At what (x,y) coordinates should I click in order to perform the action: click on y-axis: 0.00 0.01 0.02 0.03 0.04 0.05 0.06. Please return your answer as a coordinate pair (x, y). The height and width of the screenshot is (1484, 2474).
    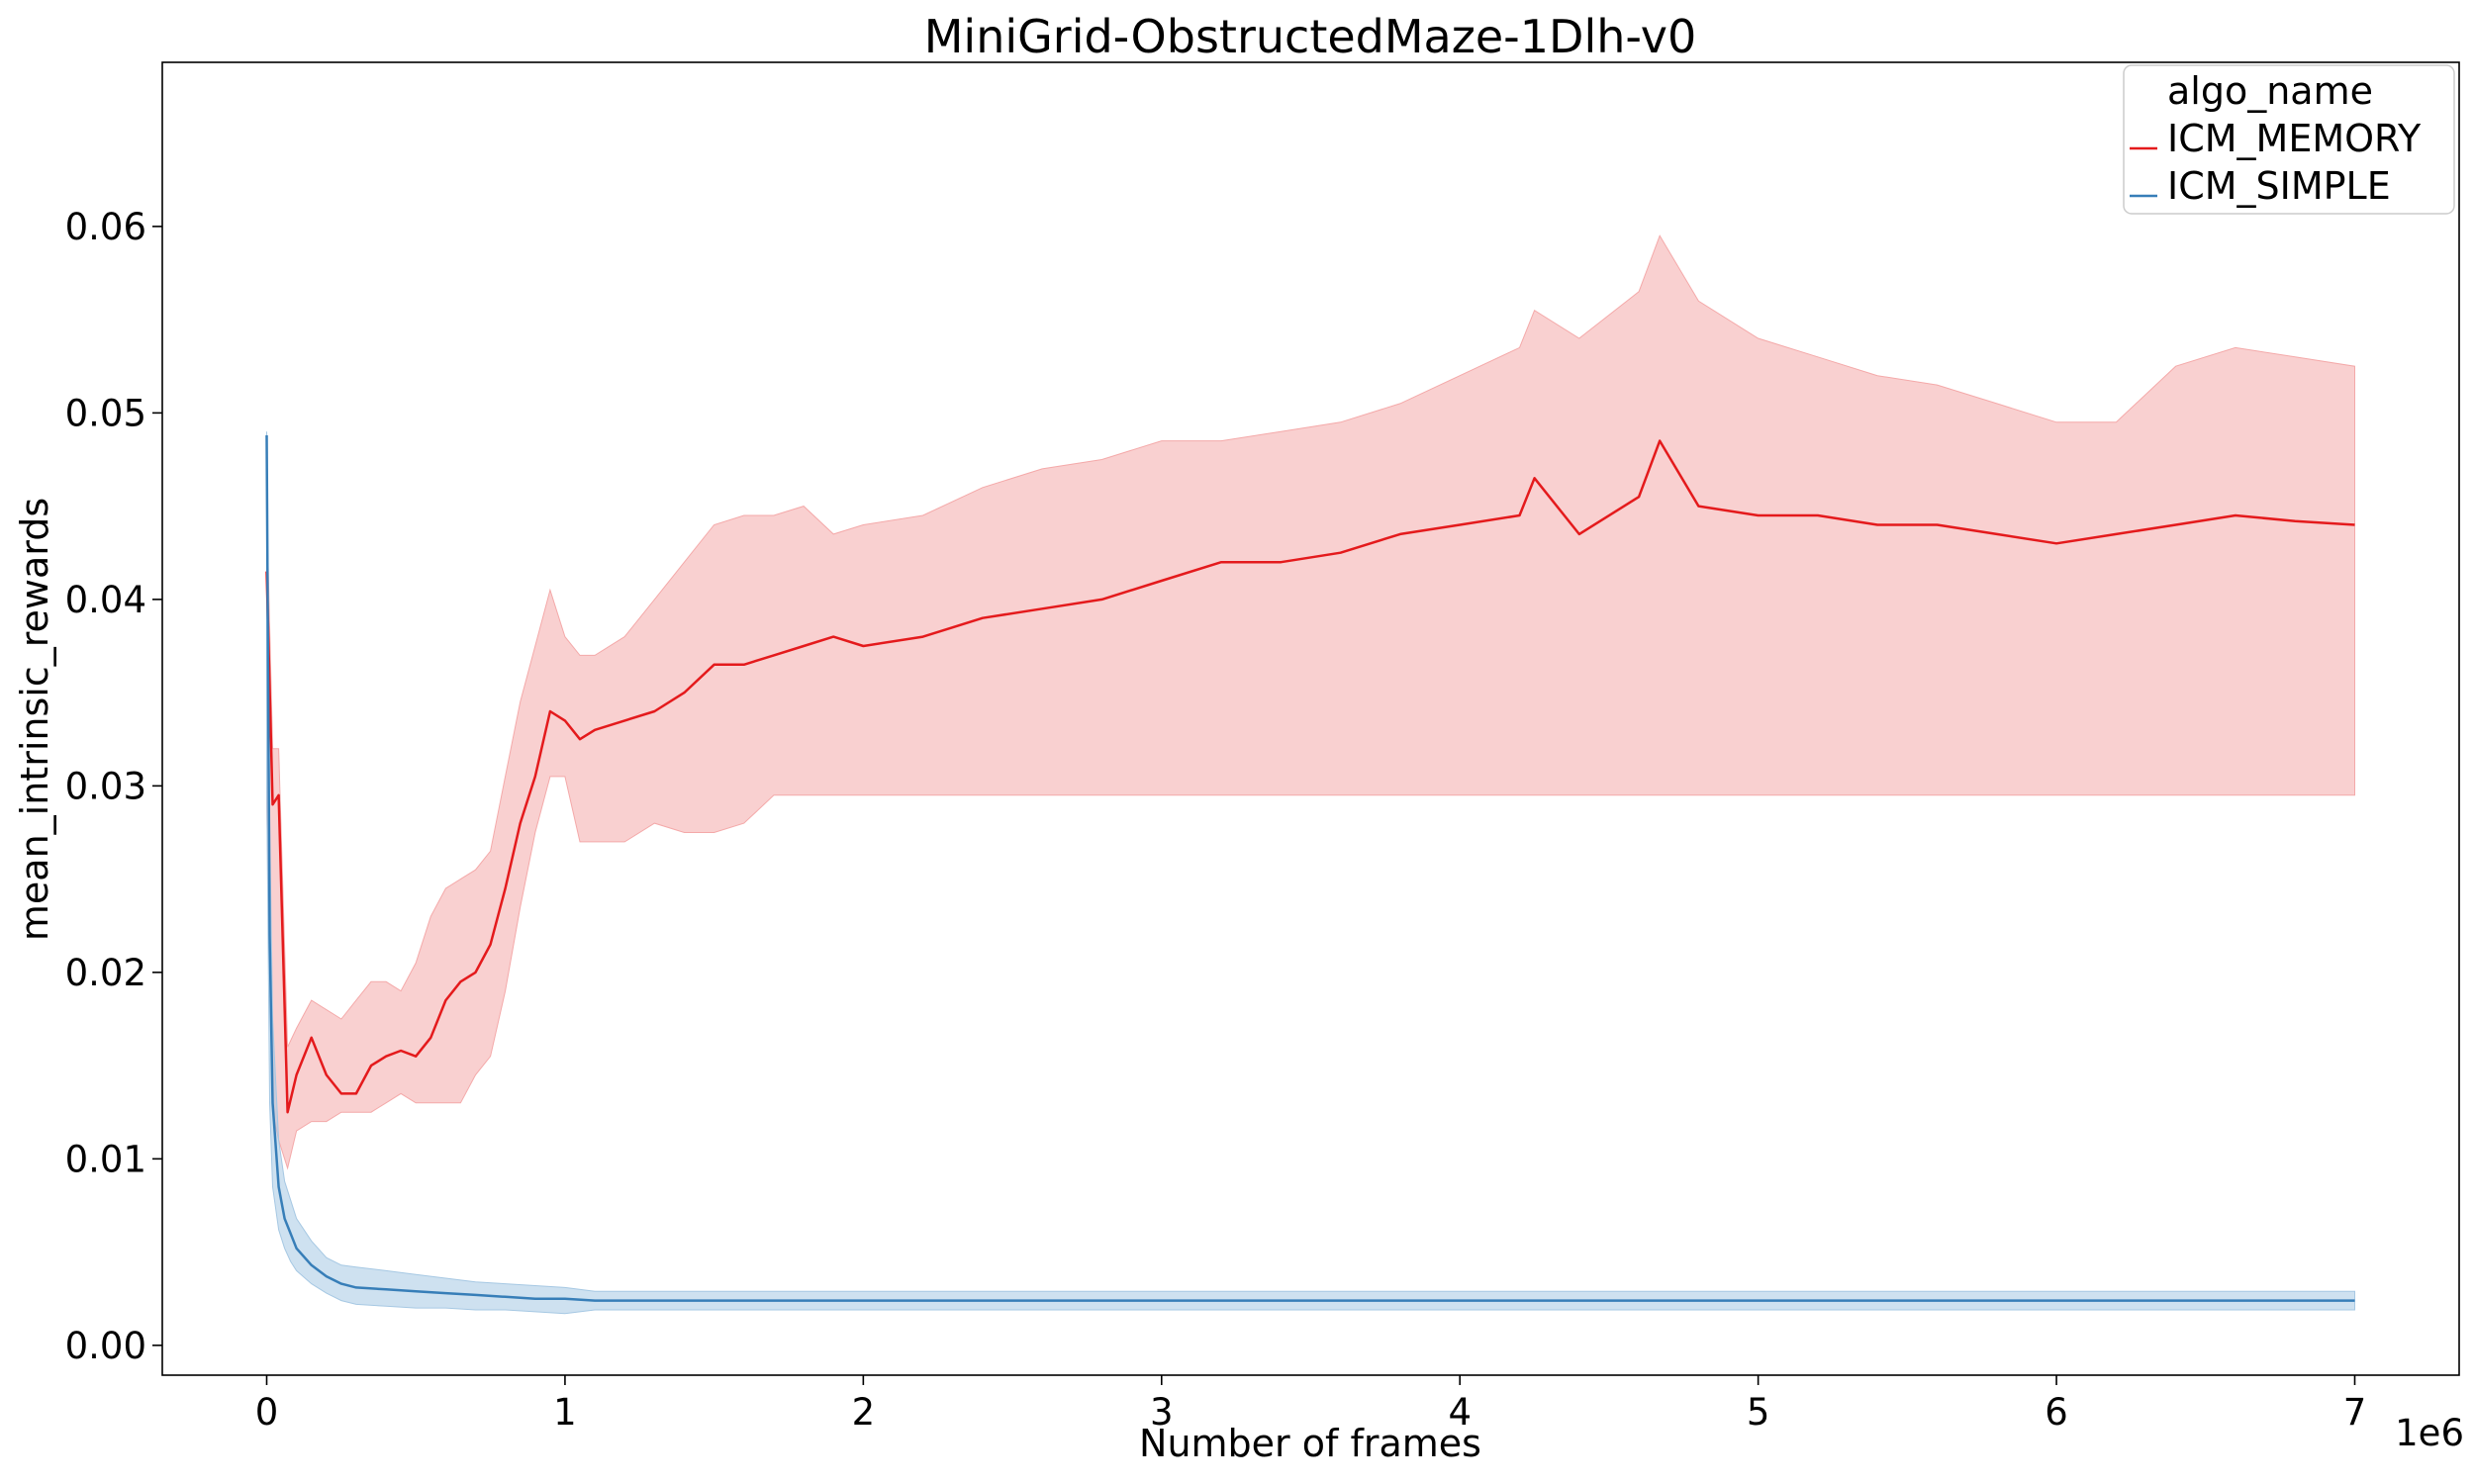
    Looking at the image, I should click on (114, 786).